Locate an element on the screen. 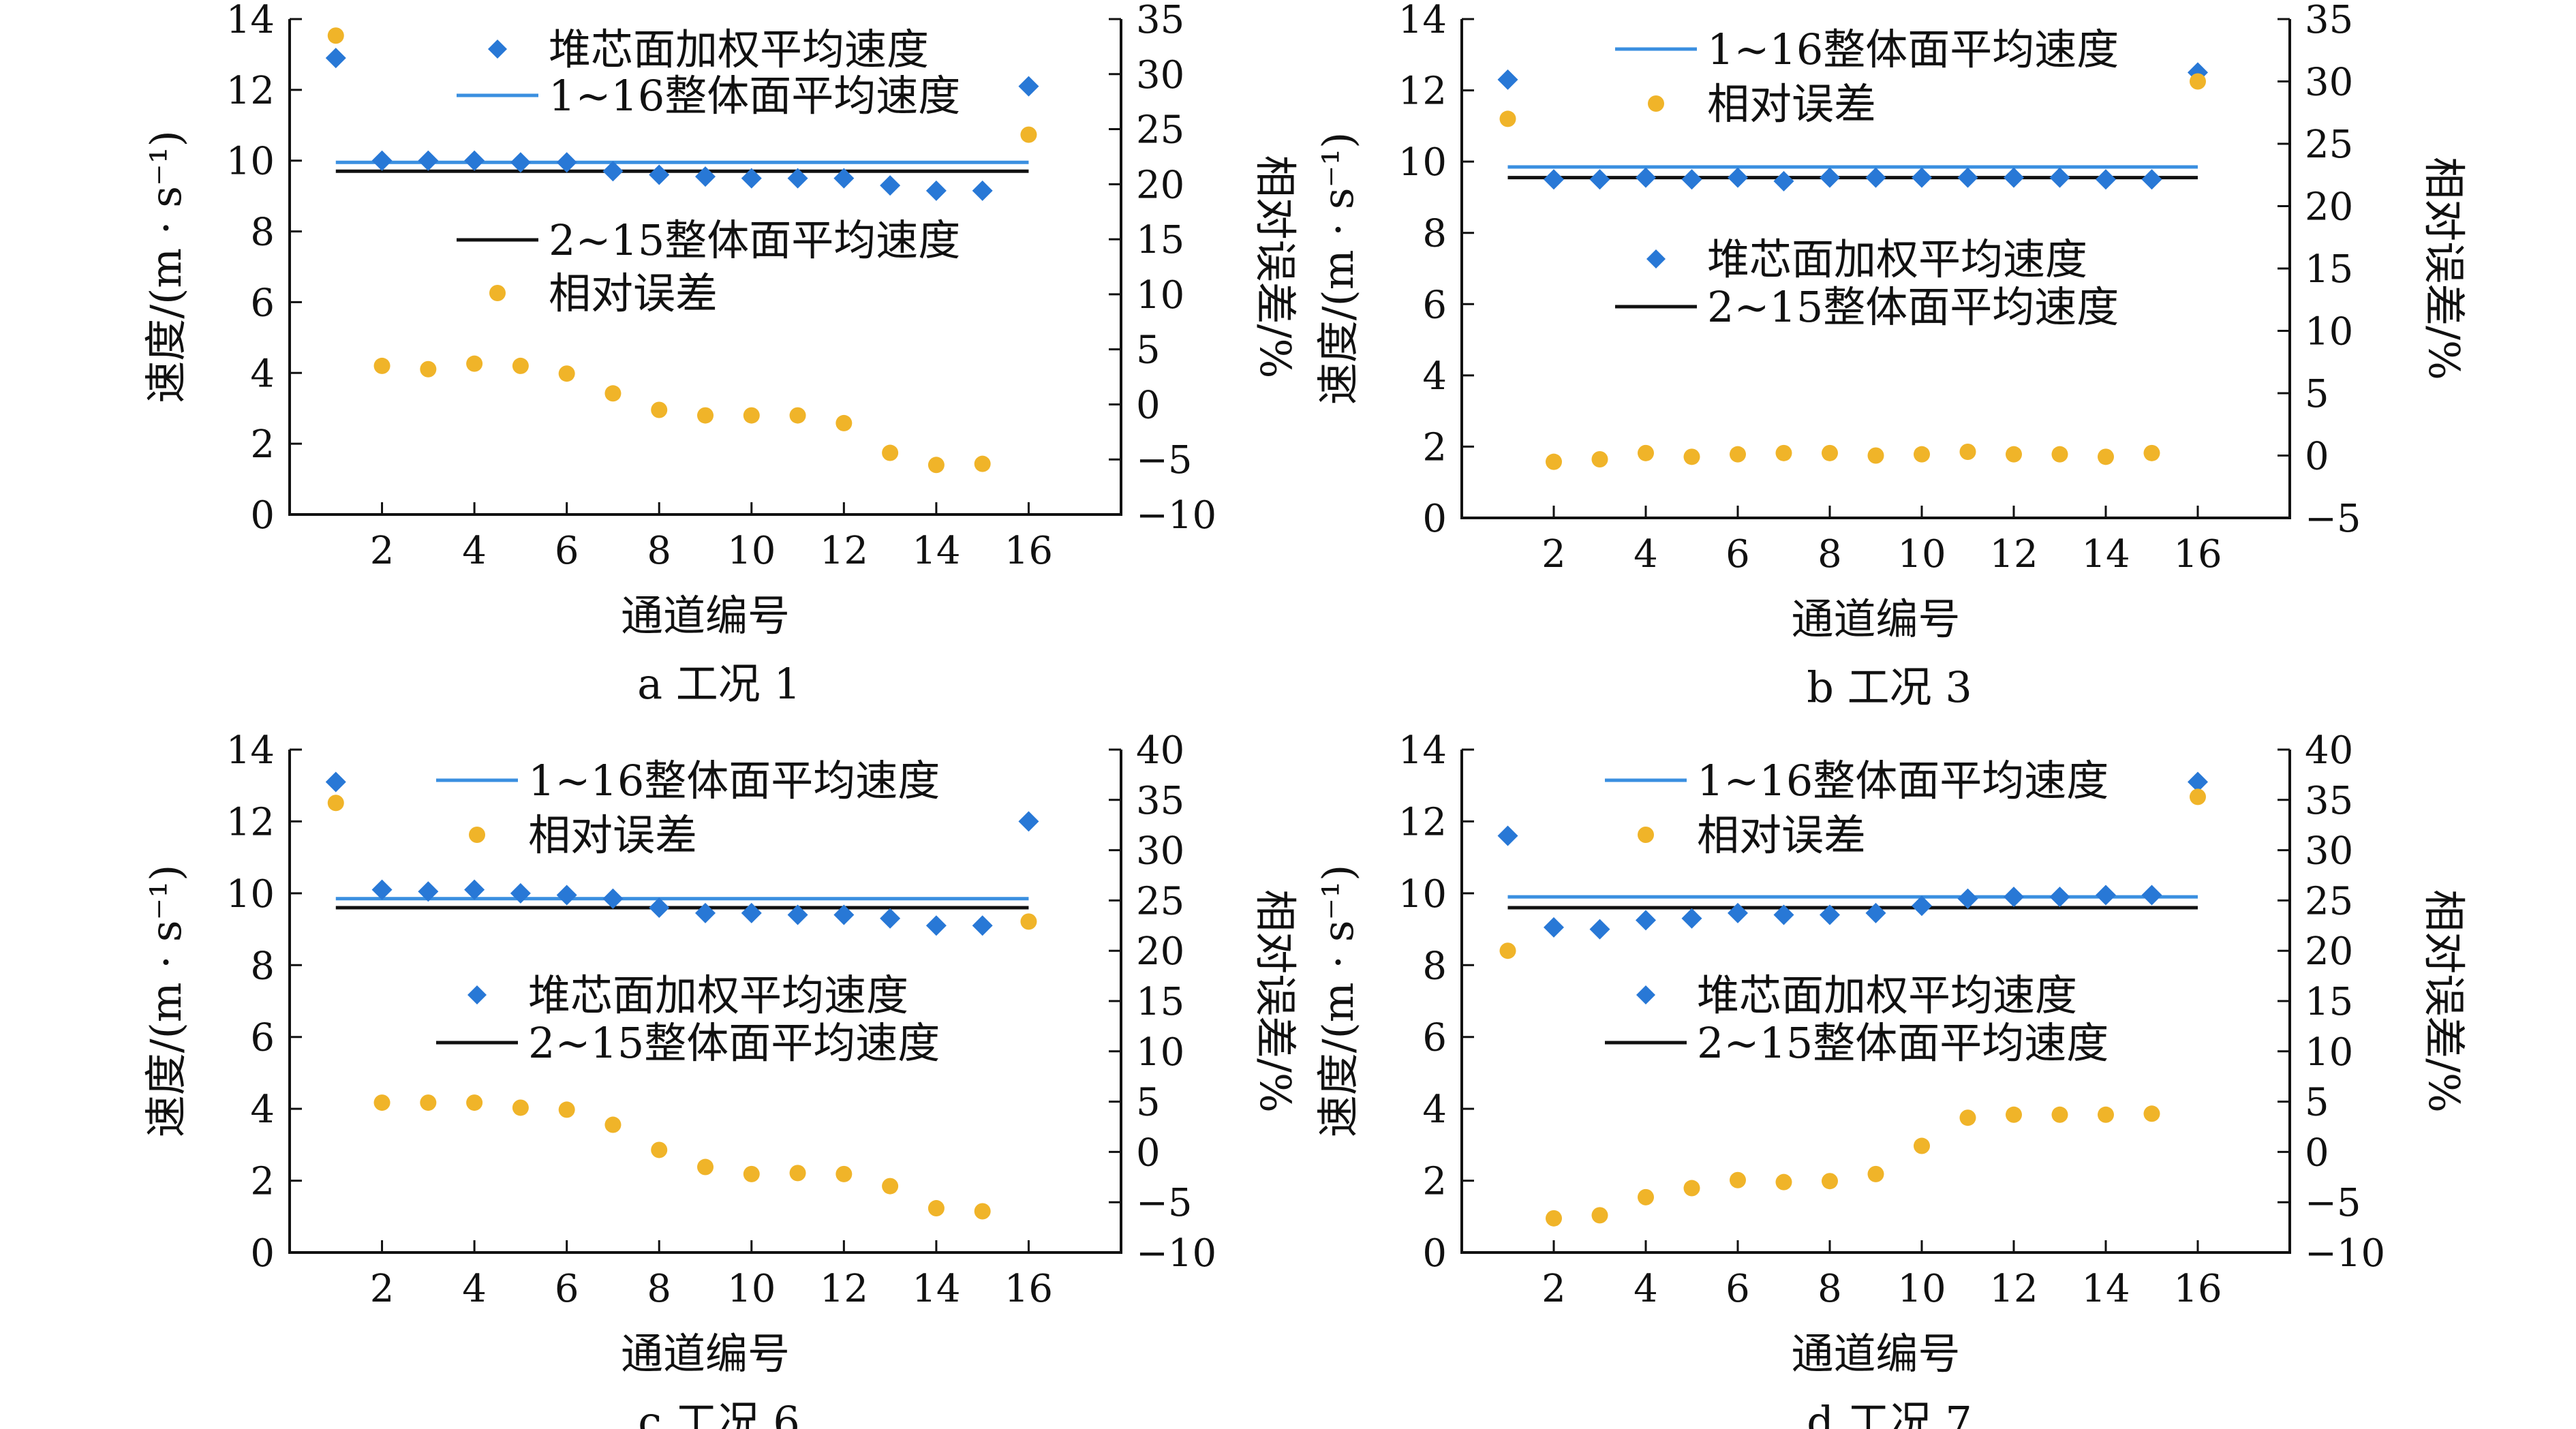 This screenshot has height=1429, width=2576. y-tick-label: 0 is located at coordinates (262, 1253).